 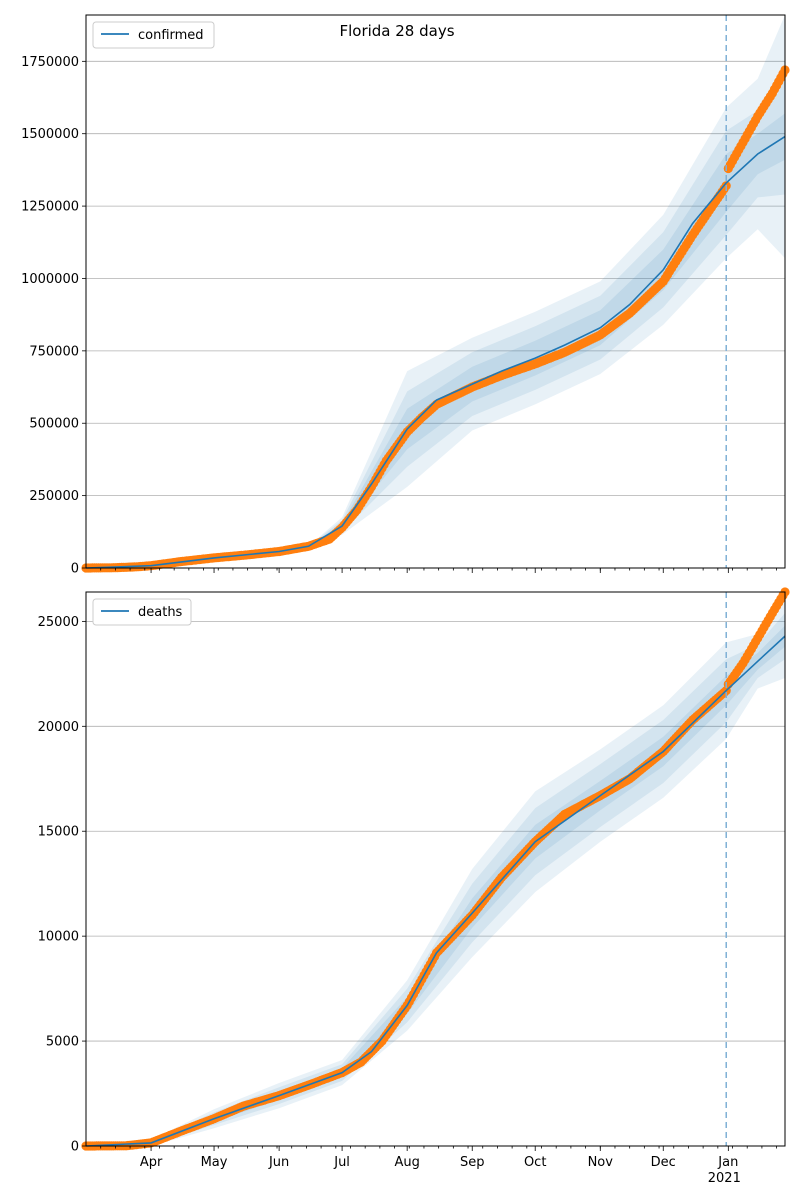 I want to click on y-tick-label: 250000, so click(x=54, y=496).